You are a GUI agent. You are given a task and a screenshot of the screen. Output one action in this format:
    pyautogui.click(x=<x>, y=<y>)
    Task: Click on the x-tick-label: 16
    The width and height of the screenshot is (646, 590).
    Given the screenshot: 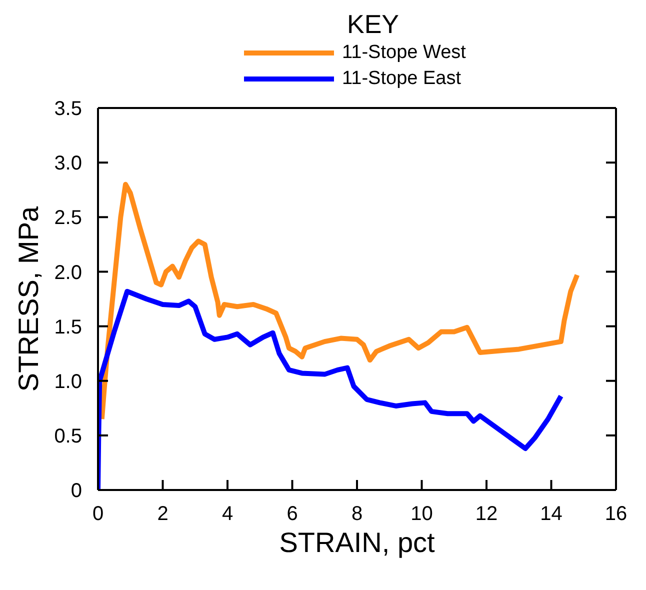 What is the action you would take?
    pyautogui.click(x=616, y=514)
    